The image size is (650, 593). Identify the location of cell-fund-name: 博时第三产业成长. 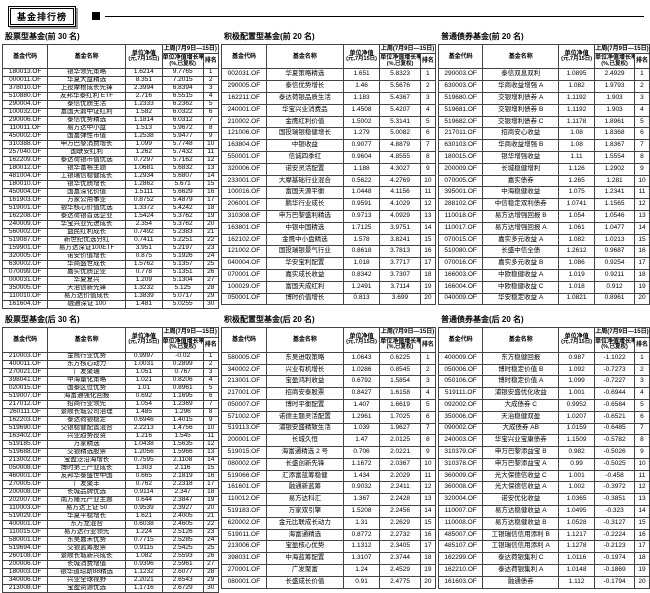
(86, 468).